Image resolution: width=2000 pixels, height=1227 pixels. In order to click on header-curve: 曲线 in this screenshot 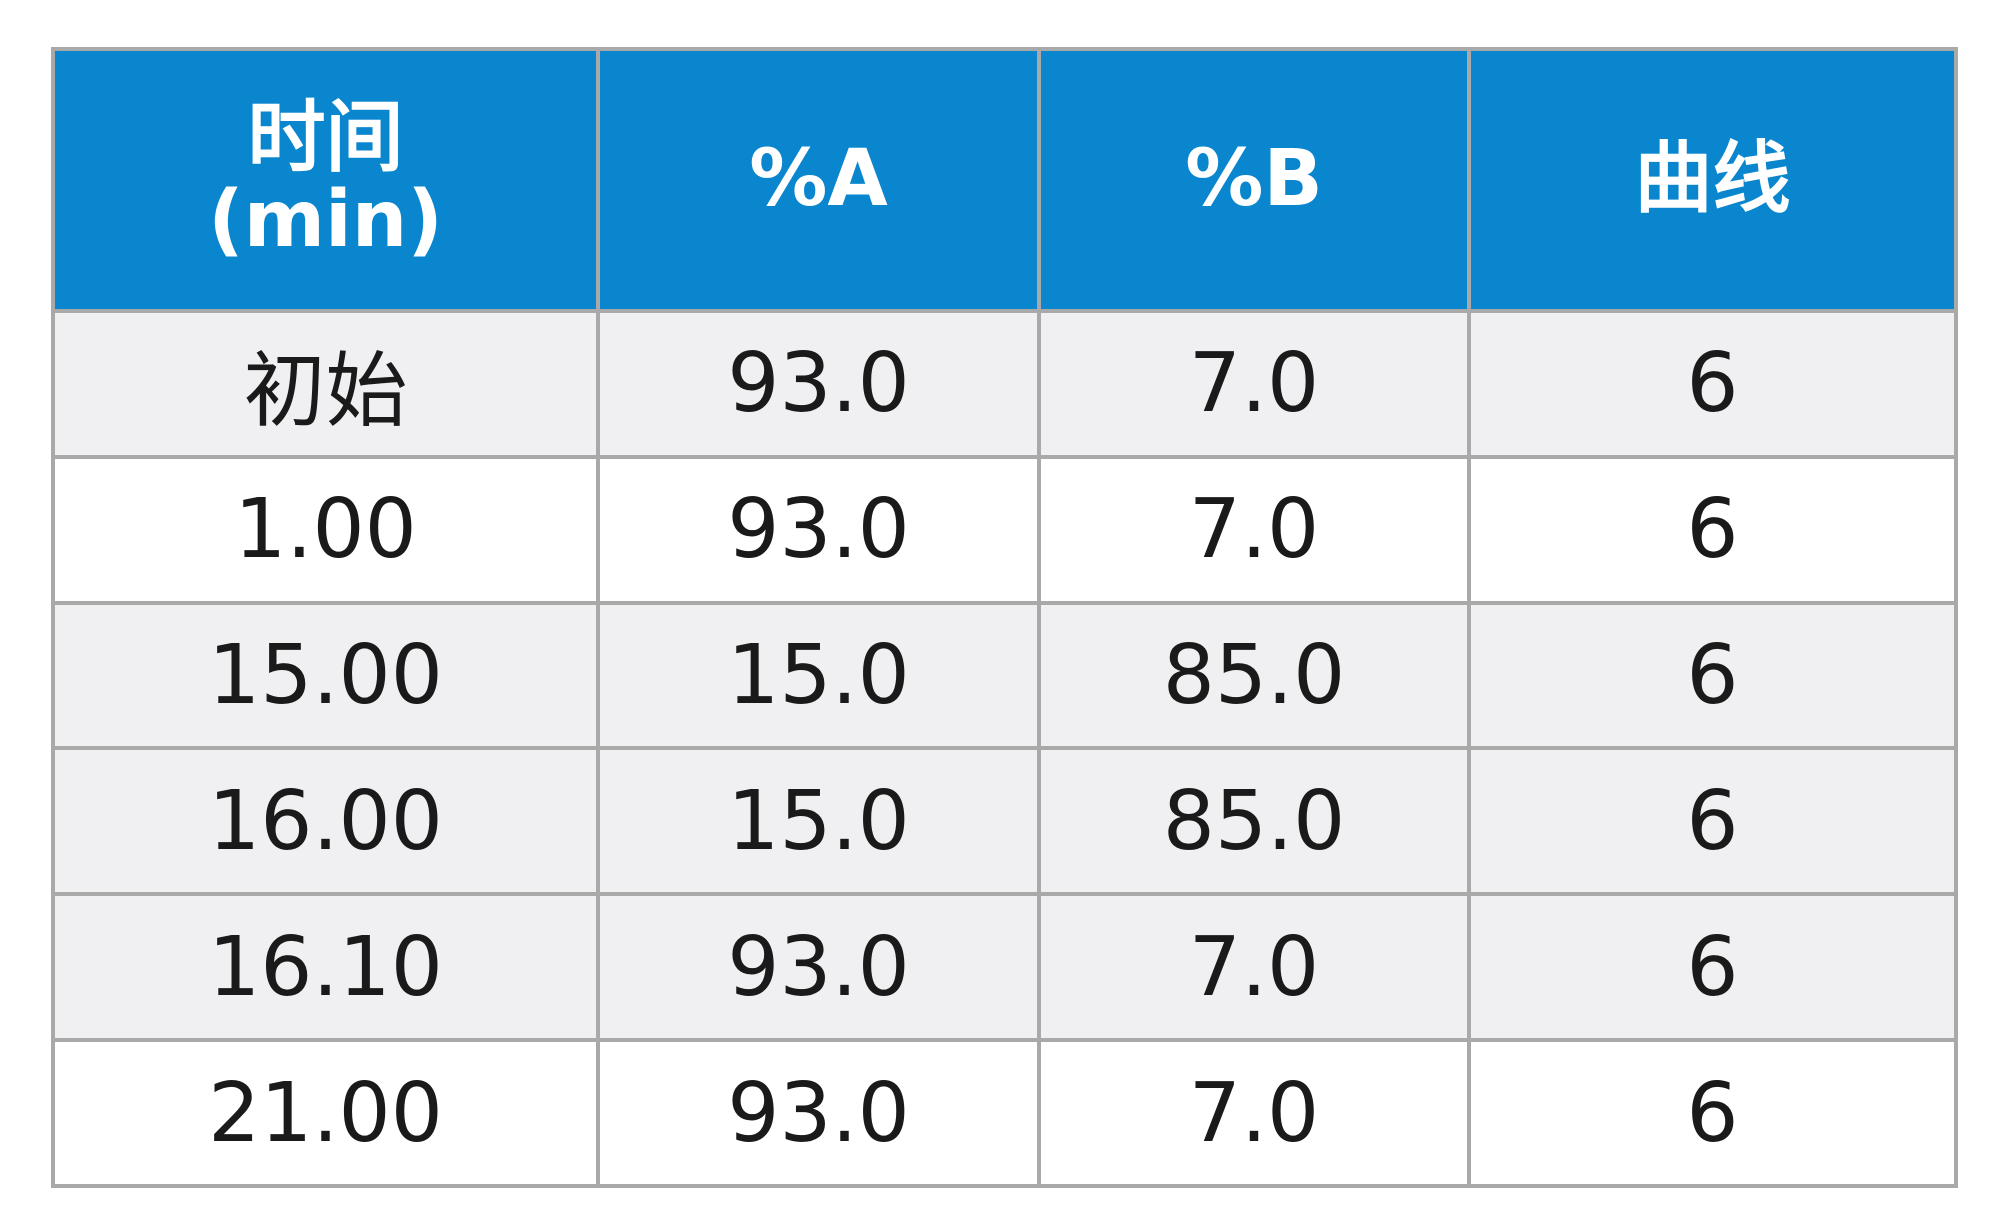, I will do `click(1712, 180)`.